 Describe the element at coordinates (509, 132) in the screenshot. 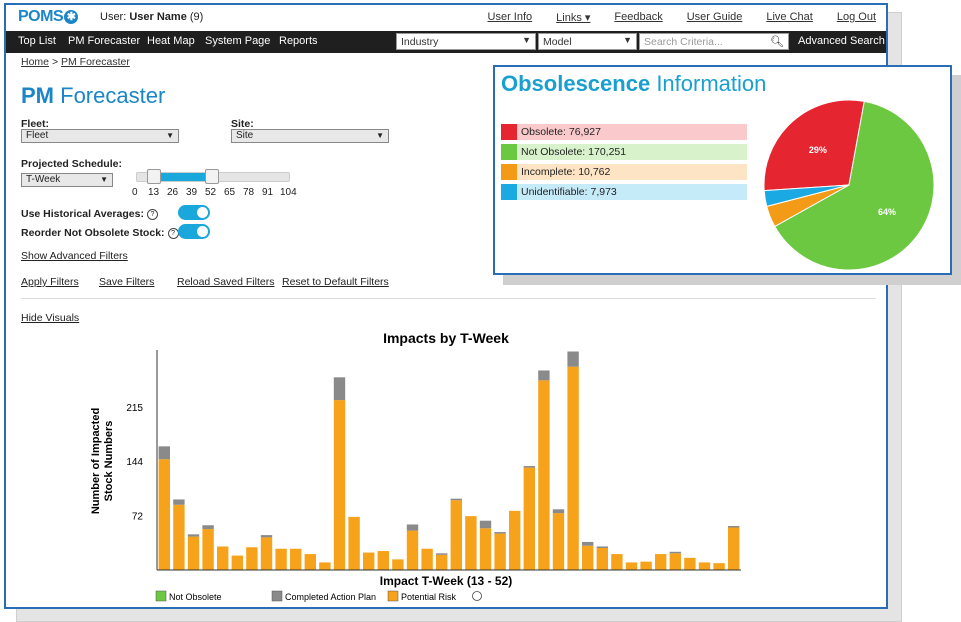

I see `obsolete-swatch` at that location.